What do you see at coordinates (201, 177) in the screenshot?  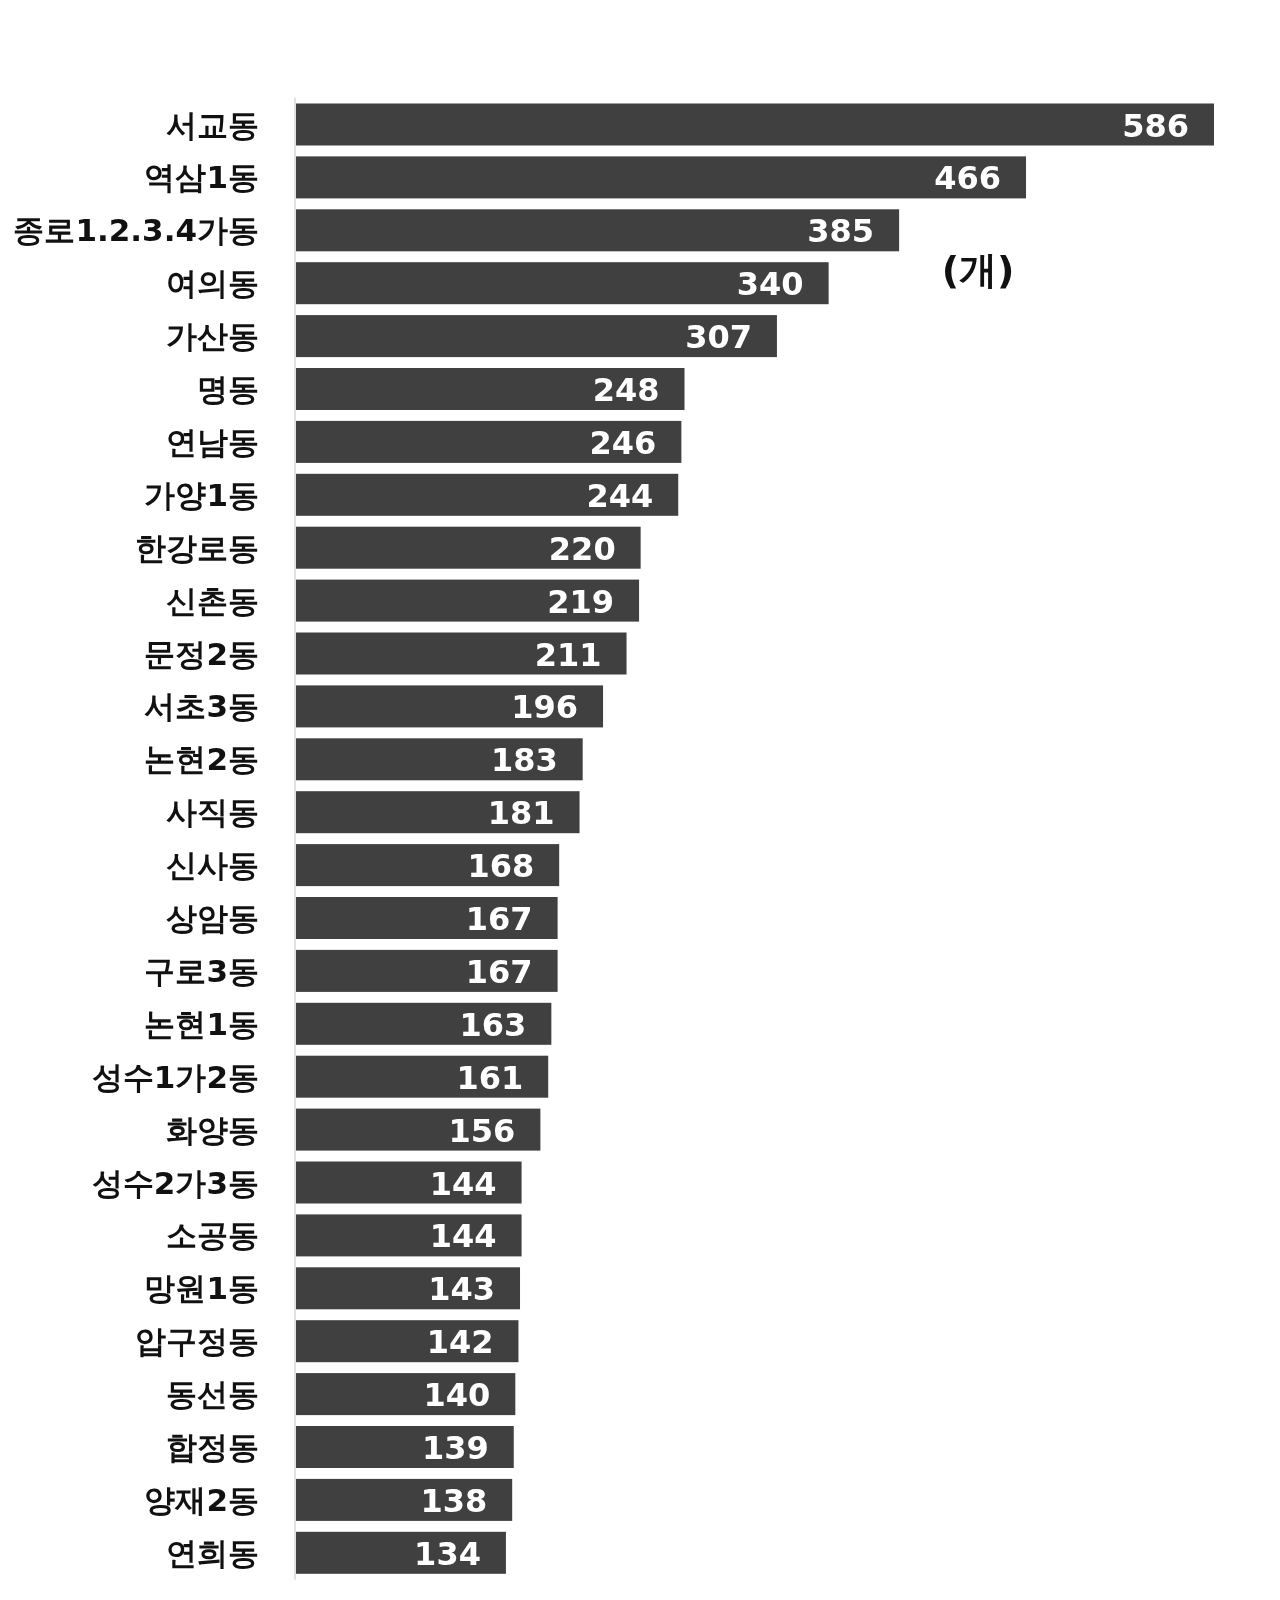 I see `y-tick-label: 역삼1동` at bounding box center [201, 177].